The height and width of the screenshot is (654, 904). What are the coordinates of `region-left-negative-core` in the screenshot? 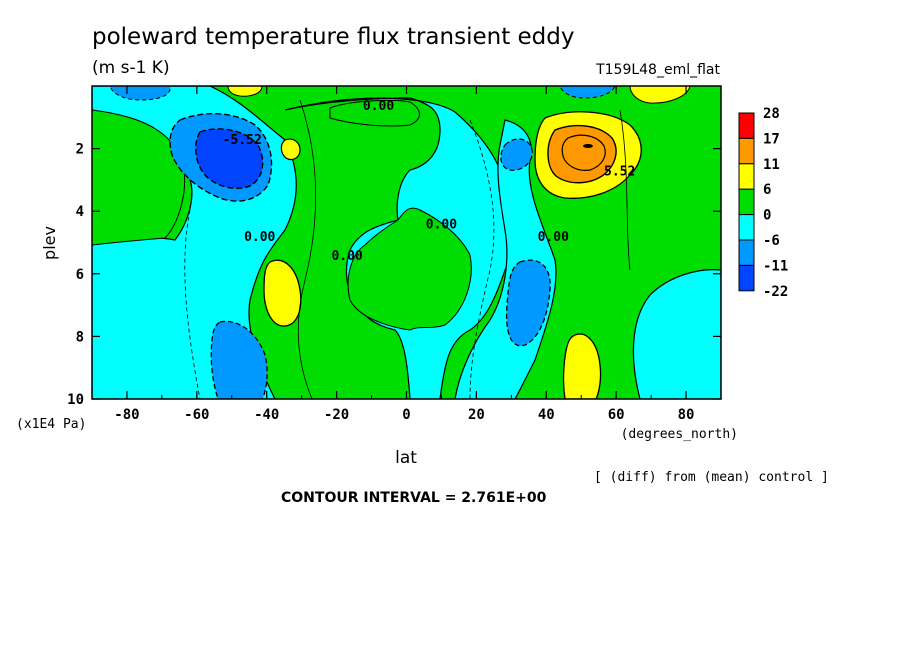 It's located at (229, 159).